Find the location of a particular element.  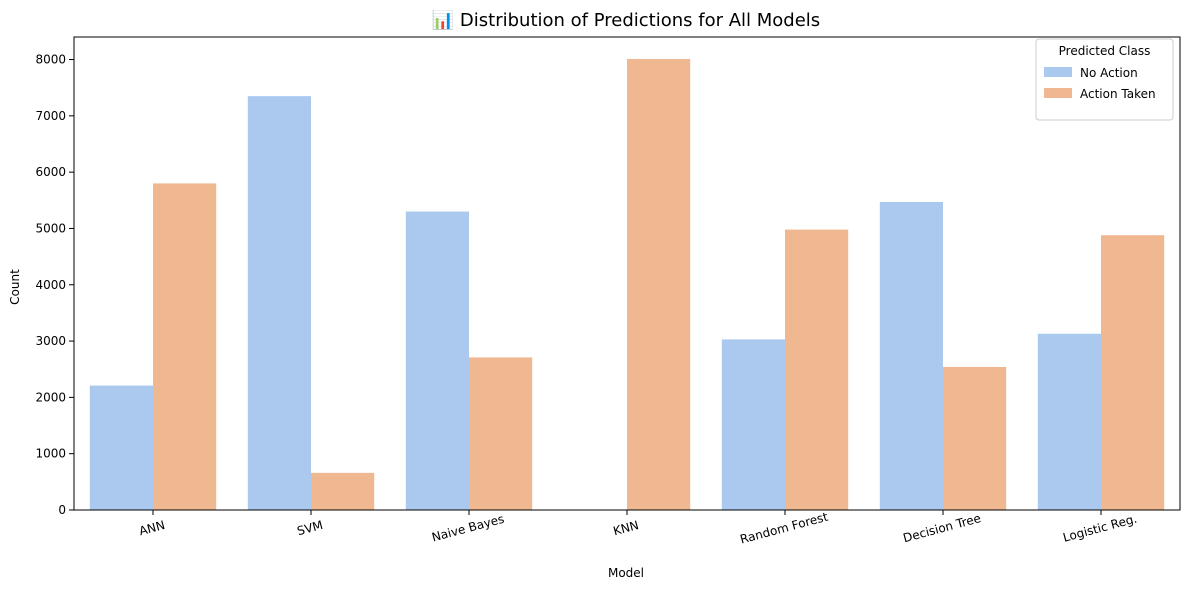

bar-action-taken-svm is located at coordinates (343, 491).